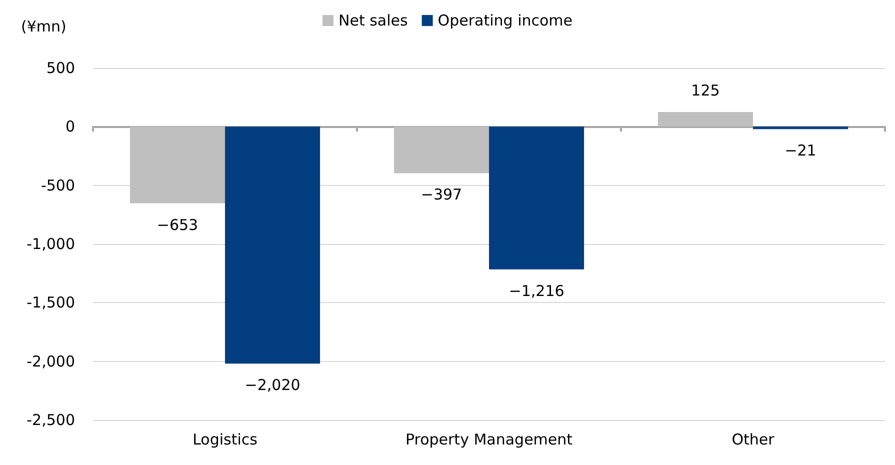 The height and width of the screenshot is (465, 895). Describe the element at coordinates (489, 439) in the screenshot. I see `x-tick-label: Property Management` at that location.